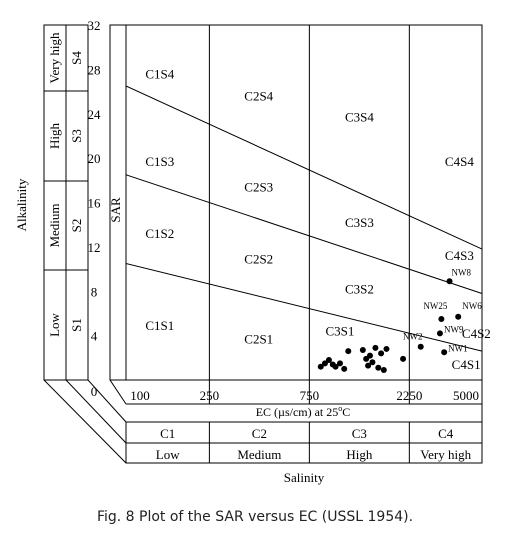 Image resolution: width=510 pixels, height=551 pixels. Describe the element at coordinates (359, 433) in the screenshot. I see `salinity-class-c3: C3` at that location.